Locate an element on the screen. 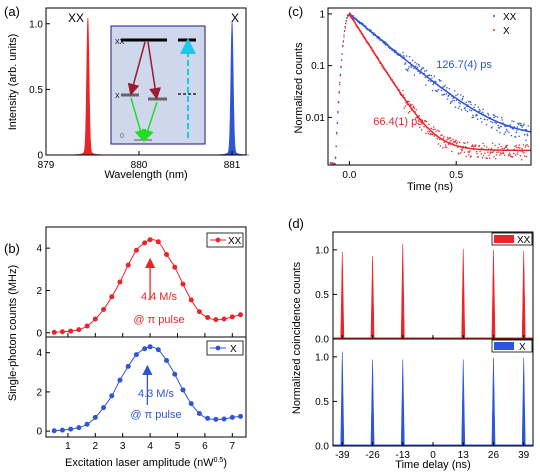 The width and height of the screenshot is (540, 473). y-tick-label: 0.5 is located at coordinates (322, 295).